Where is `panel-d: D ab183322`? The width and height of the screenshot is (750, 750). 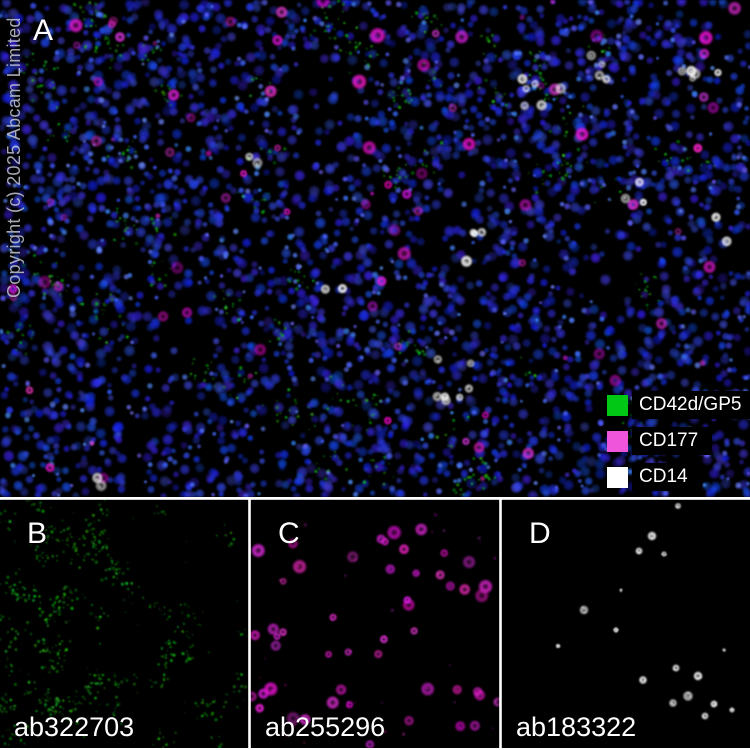
panel-d: D ab183322 is located at coordinates (626, 624).